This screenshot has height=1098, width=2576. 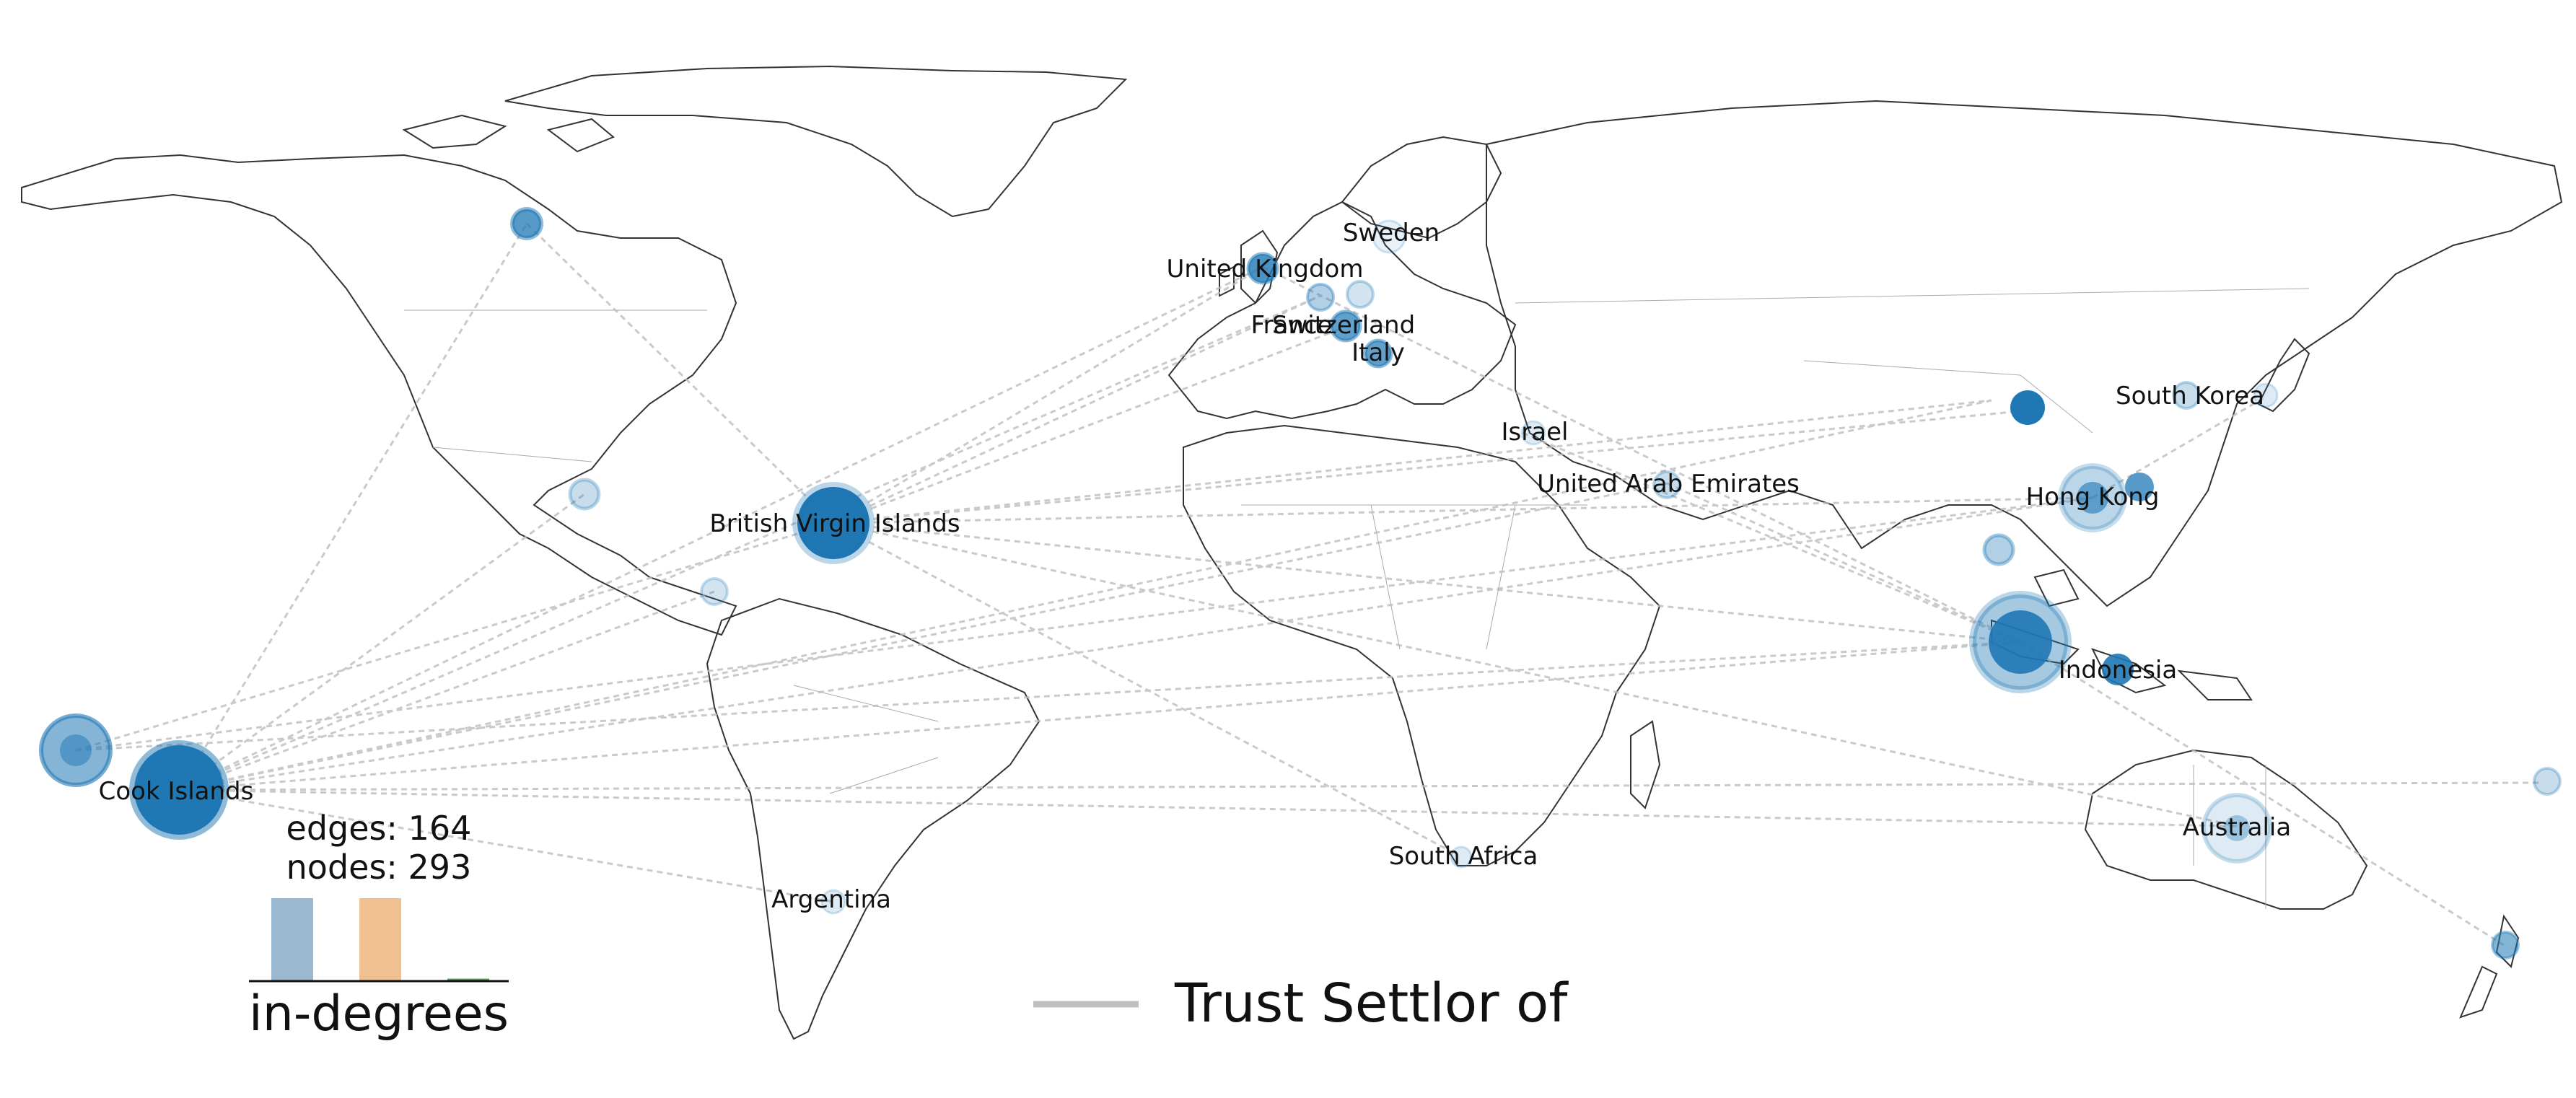 I want to click on border-australia, so click(x=2229, y=837).